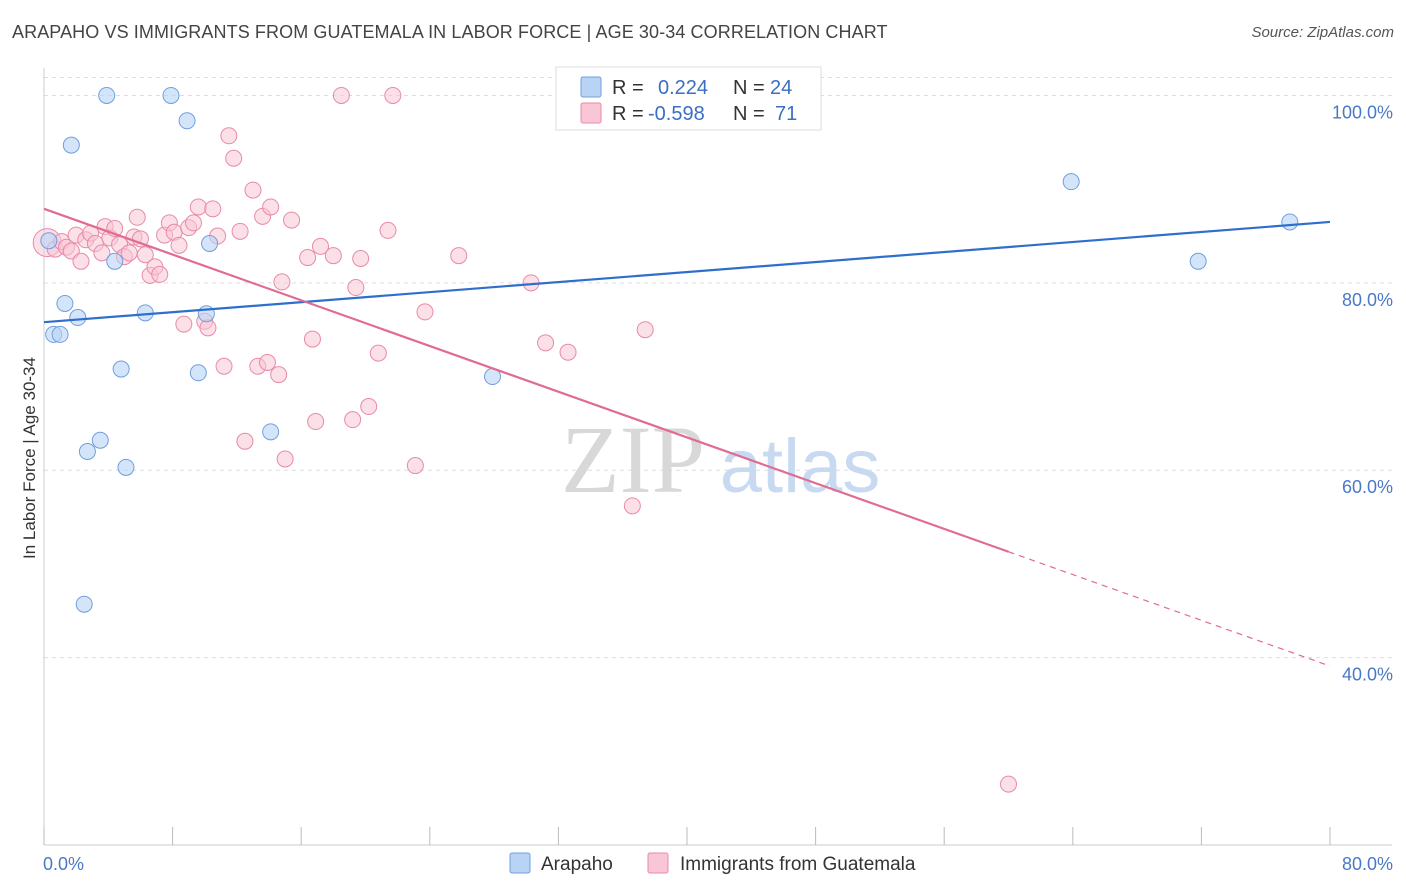 This screenshot has height=892, width=1406. I want to click on x-tick-label-max: 80.0%, so click(1367, 864).